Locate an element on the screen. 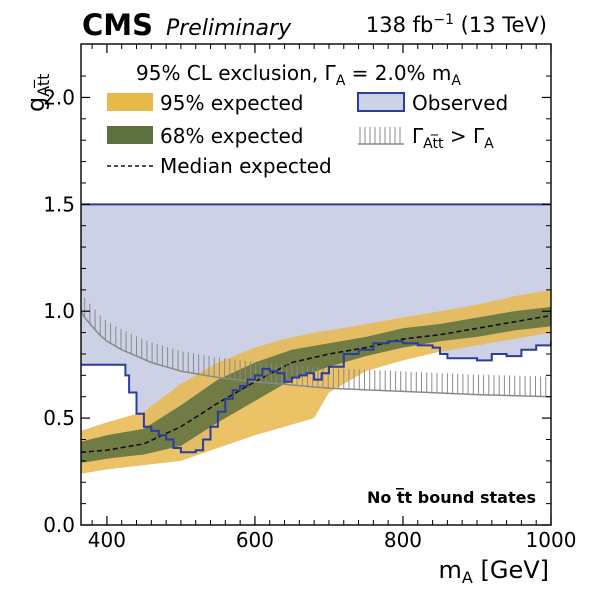  luminosity-label: 138 fb−1 (13 TeV) is located at coordinates (456, 24).